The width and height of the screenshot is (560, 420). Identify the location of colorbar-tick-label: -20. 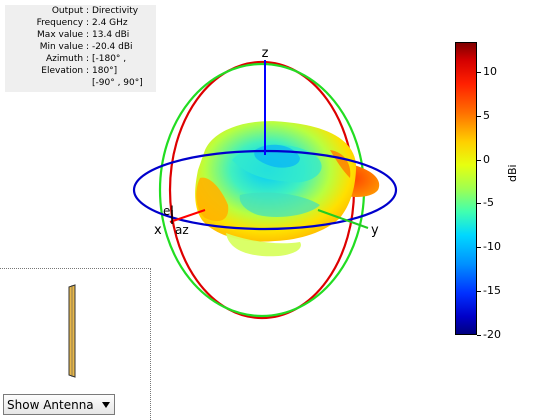
(492, 334).